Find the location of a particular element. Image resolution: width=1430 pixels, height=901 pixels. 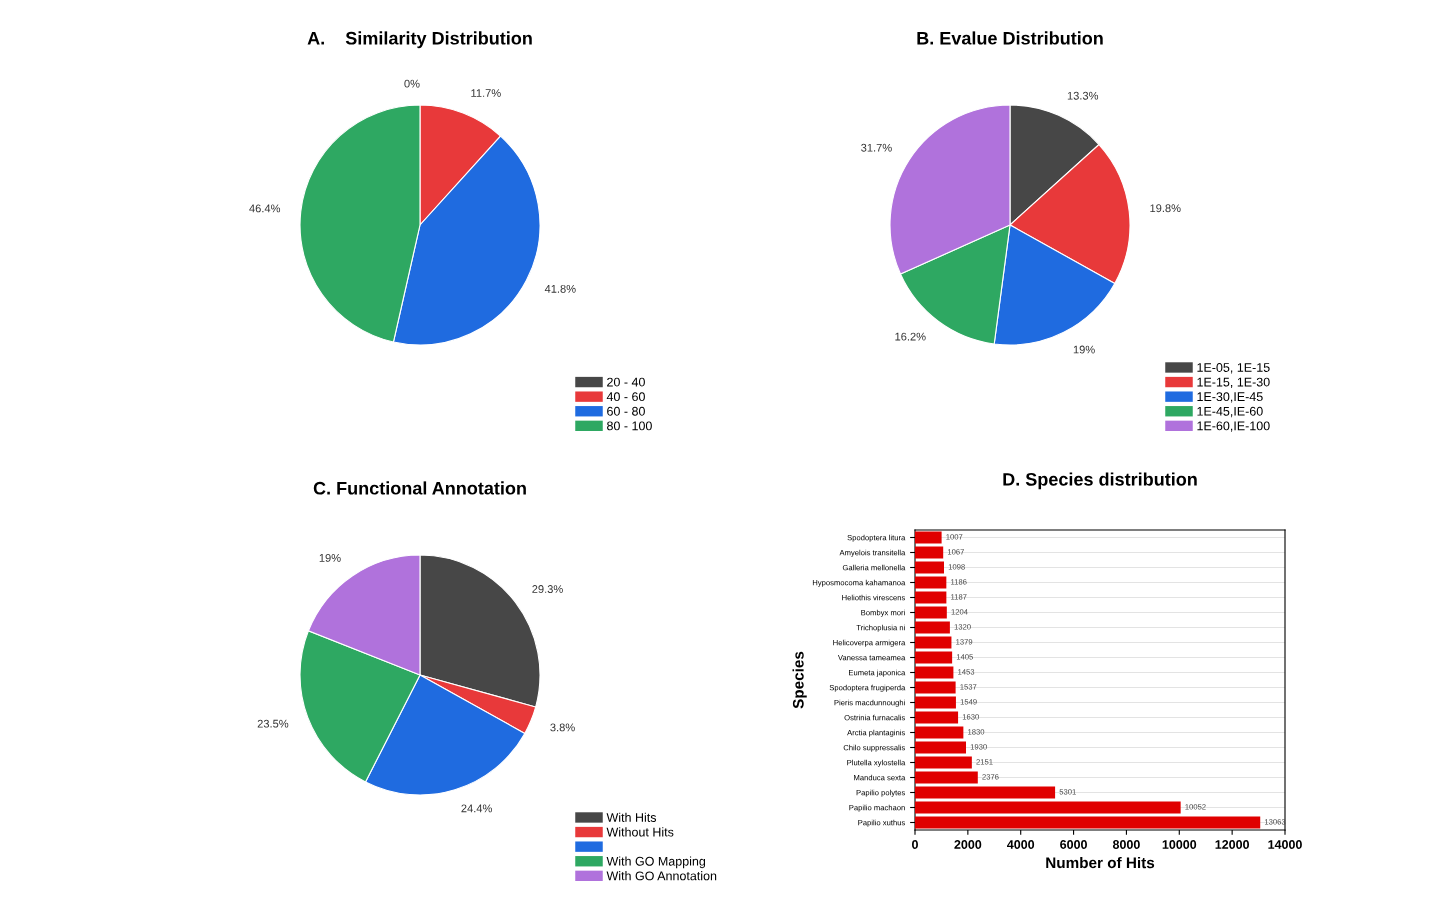

x-tick-label: 14000 is located at coordinates (1285, 844).